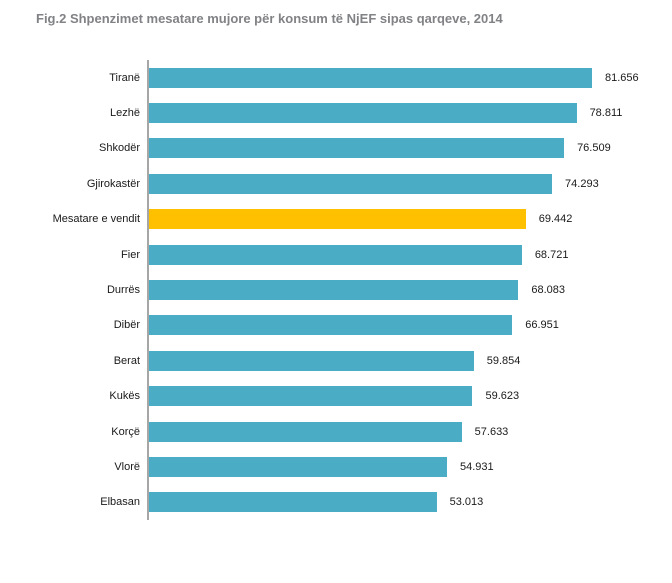  What do you see at coordinates (551, 254) in the screenshot?
I see `value-label: 68.721` at bounding box center [551, 254].